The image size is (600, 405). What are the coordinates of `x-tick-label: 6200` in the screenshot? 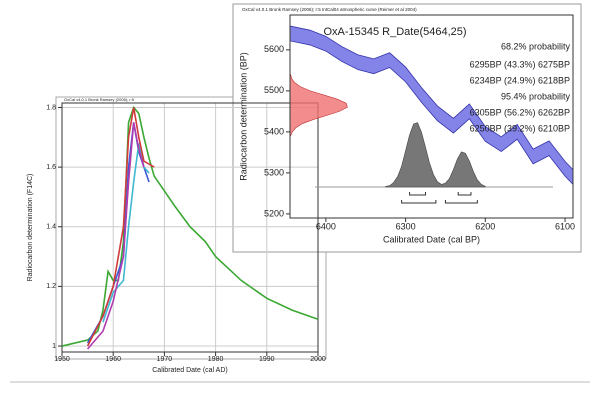 It's located at (485, 226).